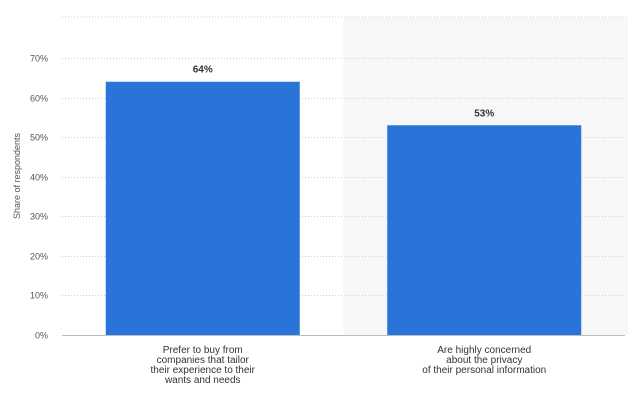 This screenshot has height=403, width=630. What do you see at coordinates (41, 336) in the screenshot?
I see `y-tick-label: 0%` at bounding box center [41, 336].